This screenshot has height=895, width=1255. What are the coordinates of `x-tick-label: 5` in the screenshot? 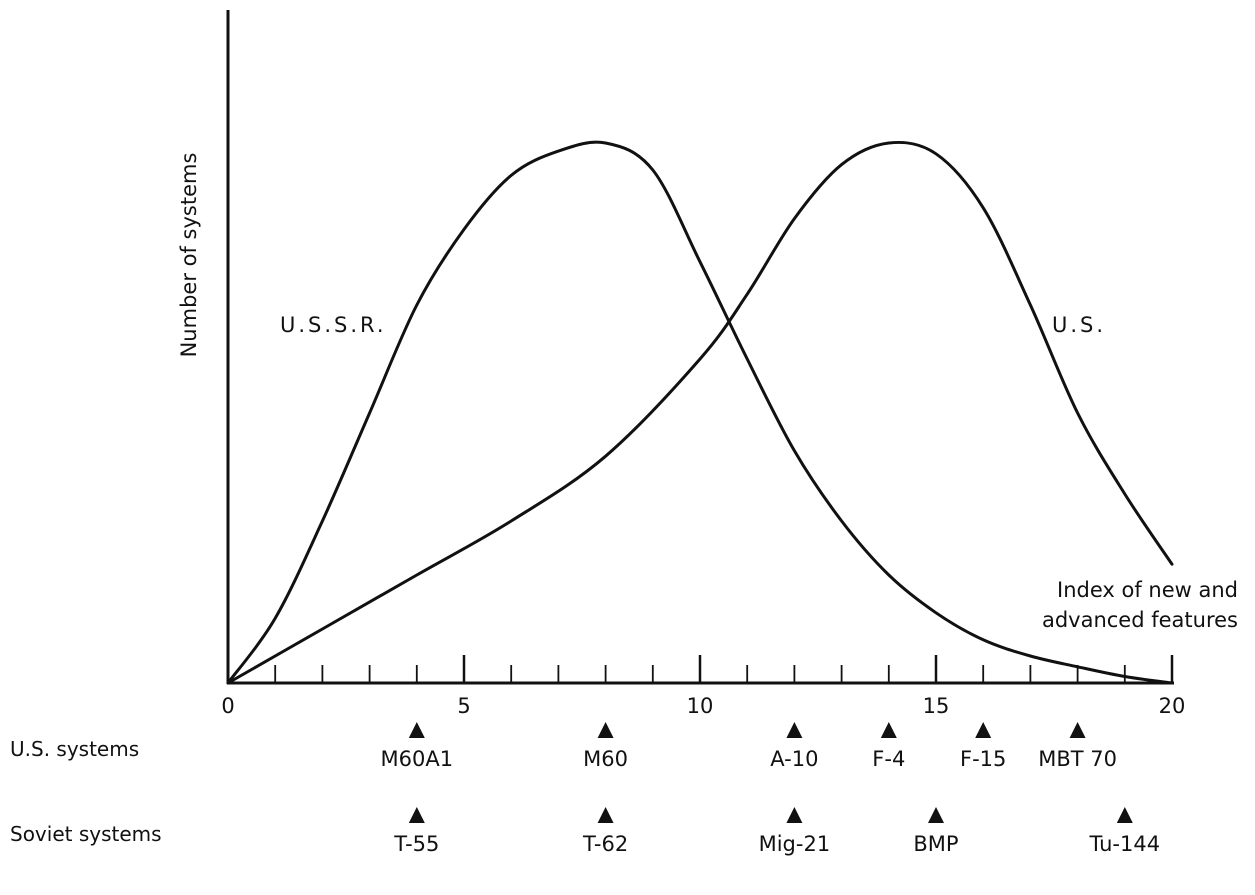 It's located at (463, 706).